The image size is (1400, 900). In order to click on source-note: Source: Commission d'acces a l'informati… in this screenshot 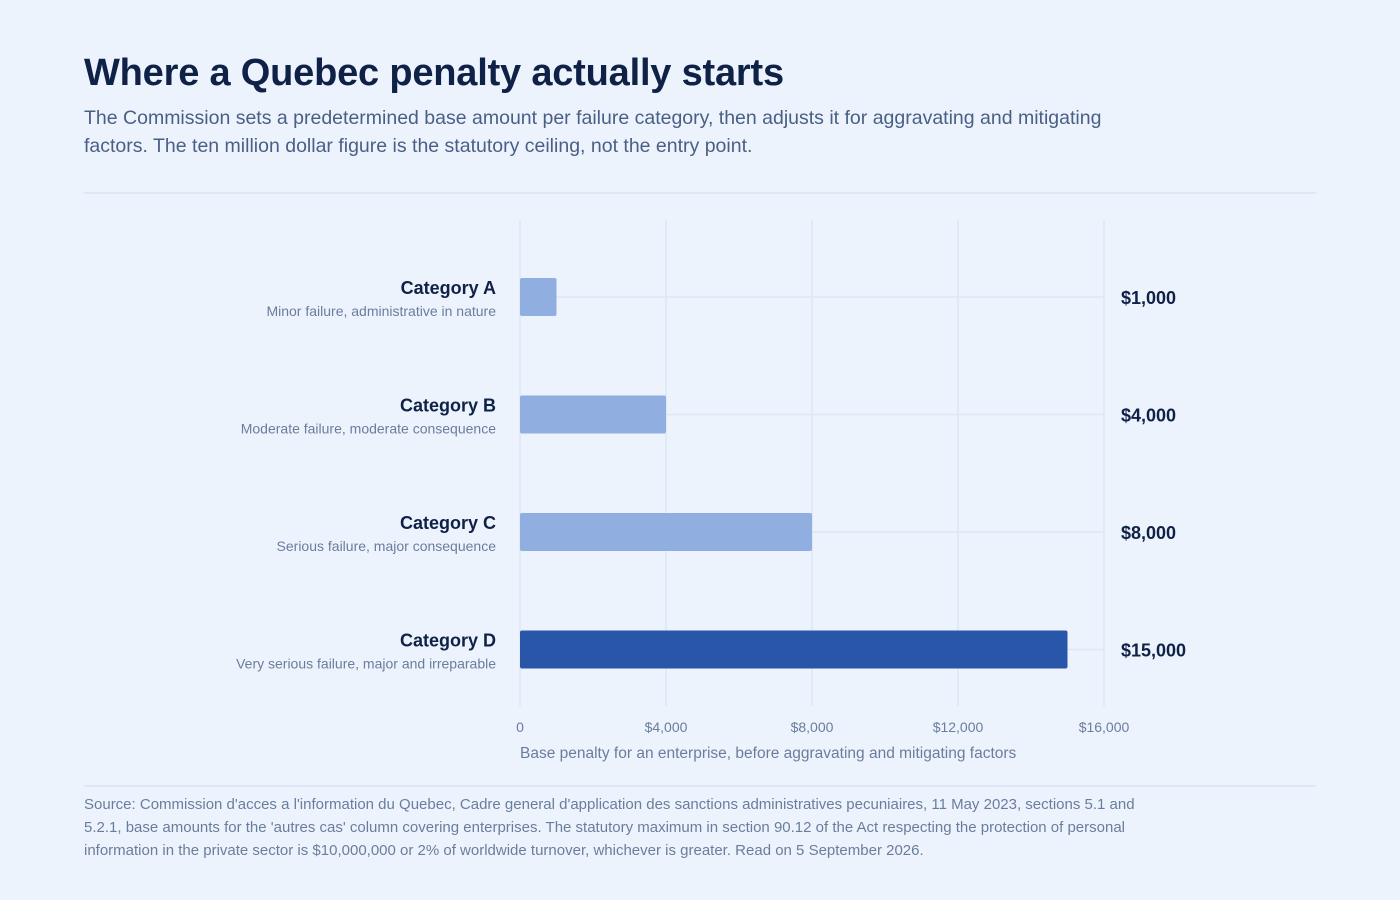, I will do `click(609, 827)`.